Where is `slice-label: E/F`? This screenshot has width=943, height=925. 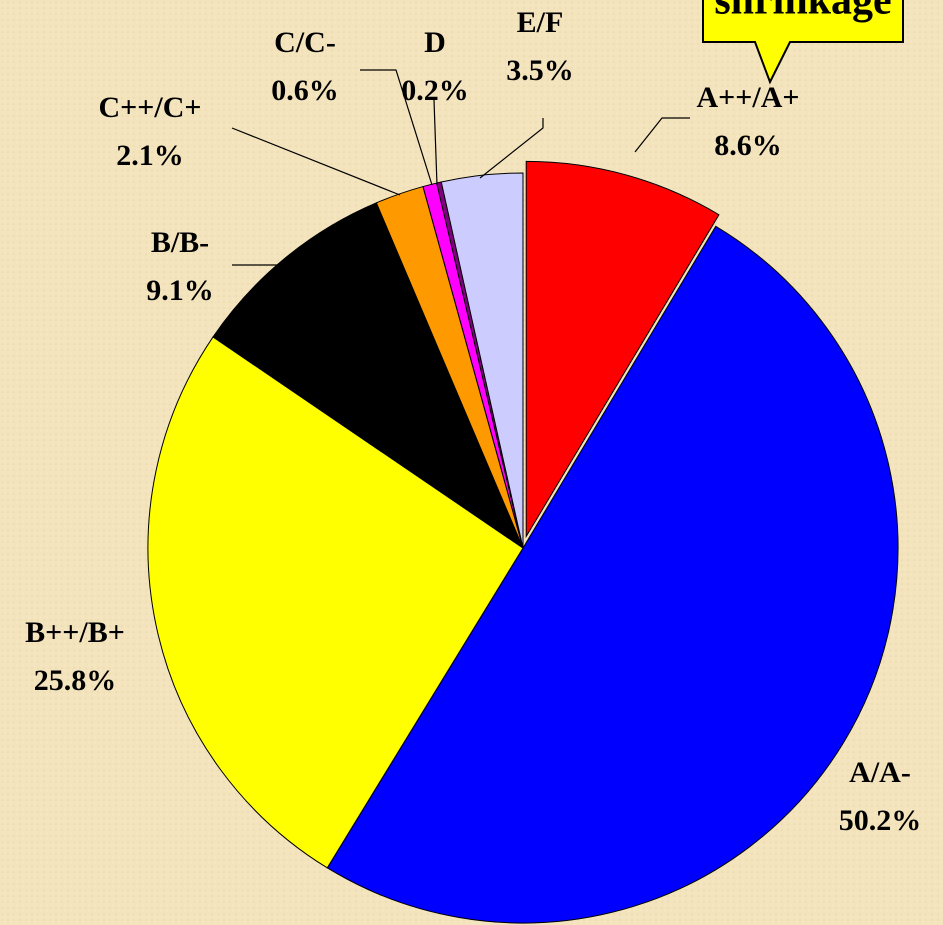 slice-label: E/F is located at coordinates (540, 22).